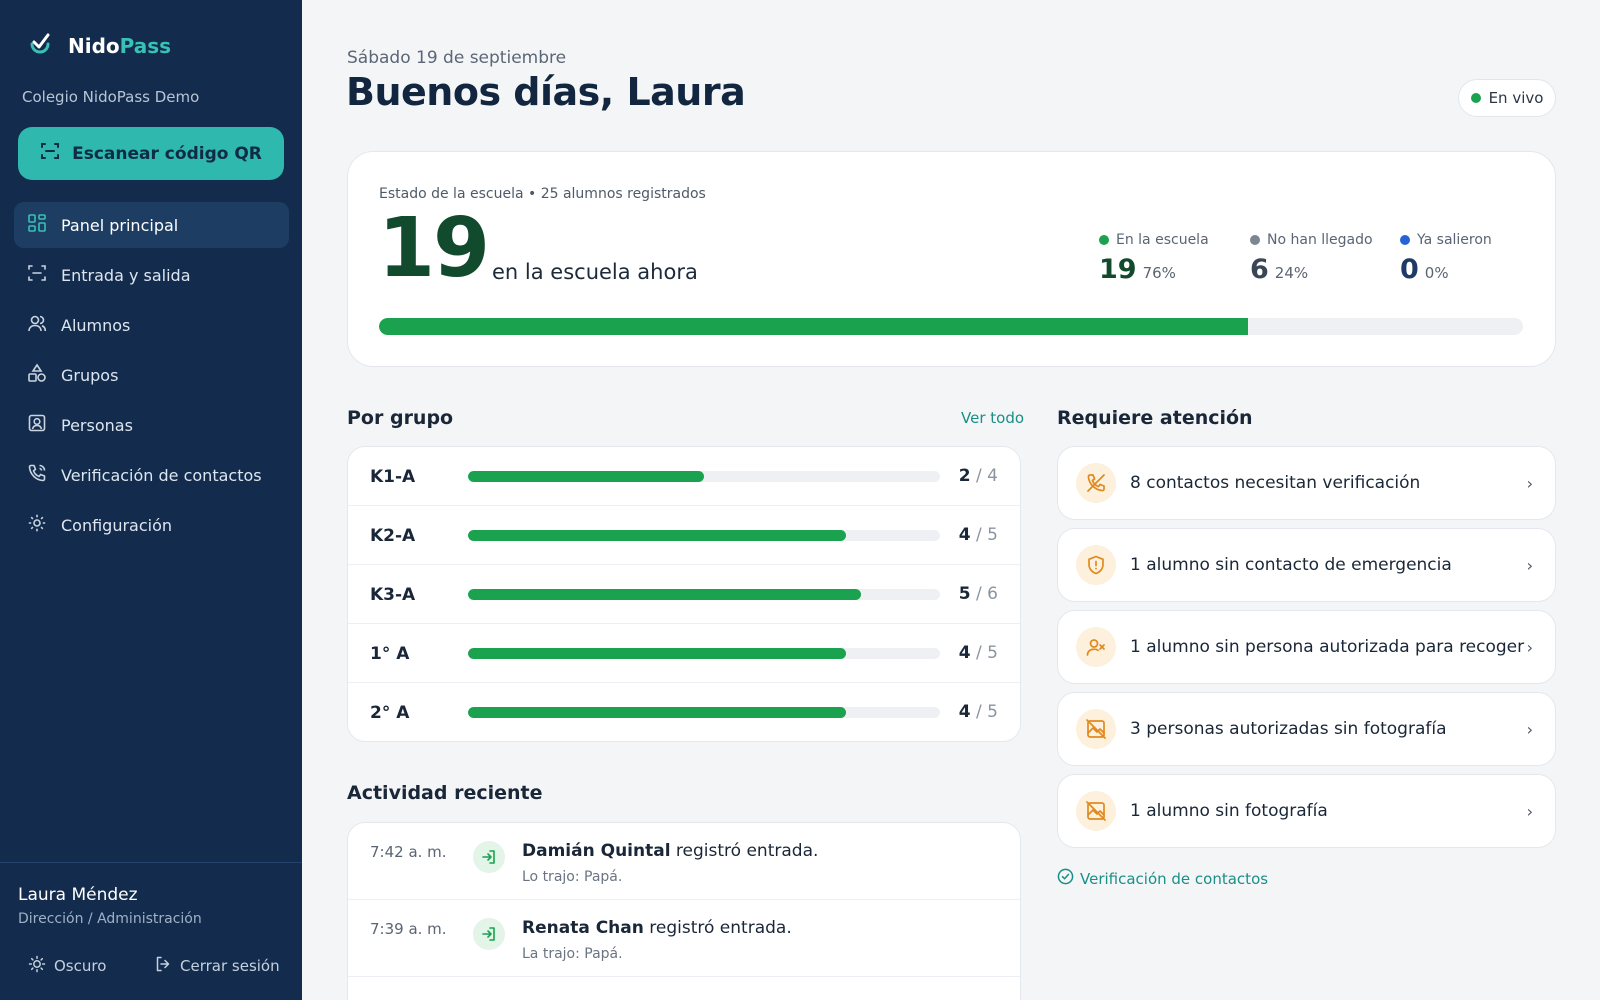 The image size is (1600, 1000). What do you see at coordinates (1516, 98) in the screenshot?
I see `live-label: En vivo` at bounding box center [1516, 98].